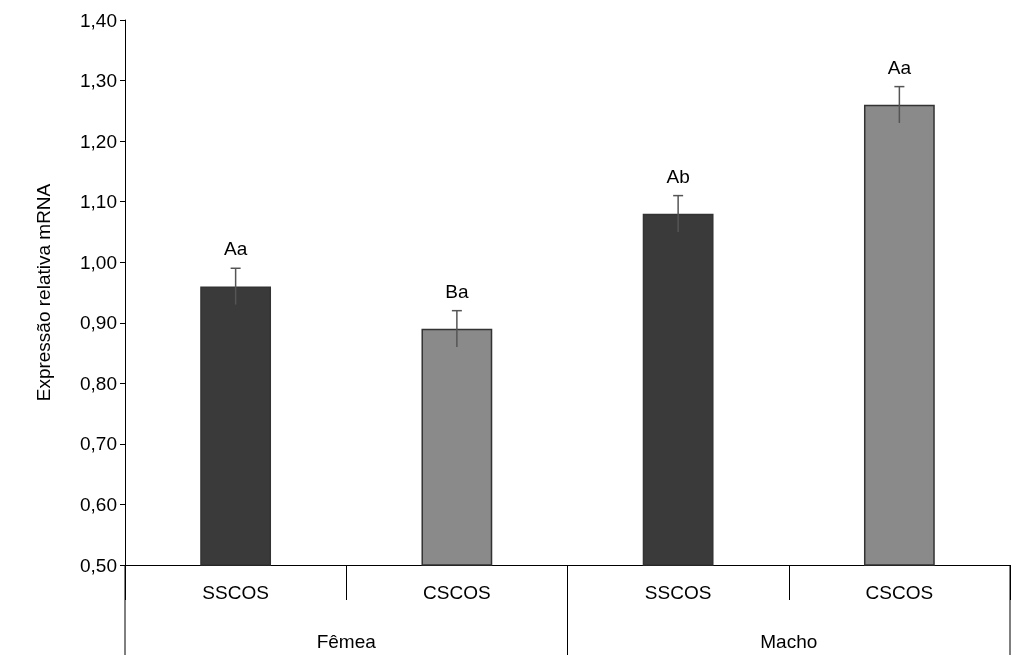  Describe the element at coordinates (98, 262) in the screenshot. I see `y-tick-label: 1,00` at that location.